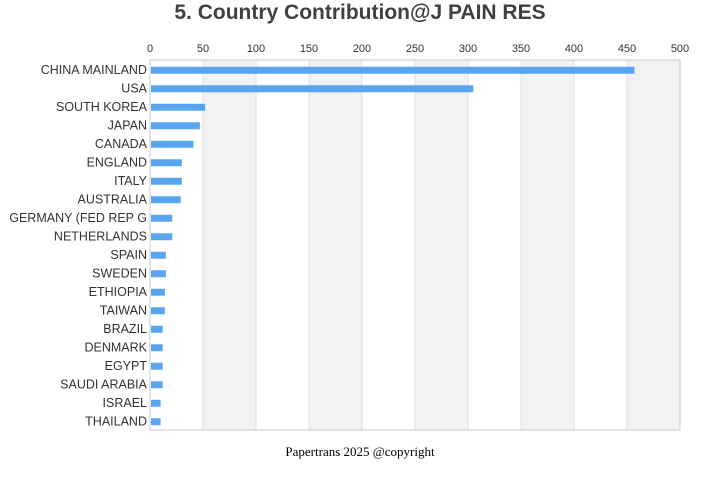  Describe the element at coordinates (117, 162) in the screenshot. I see `category-label: ENGLAND` at that location.